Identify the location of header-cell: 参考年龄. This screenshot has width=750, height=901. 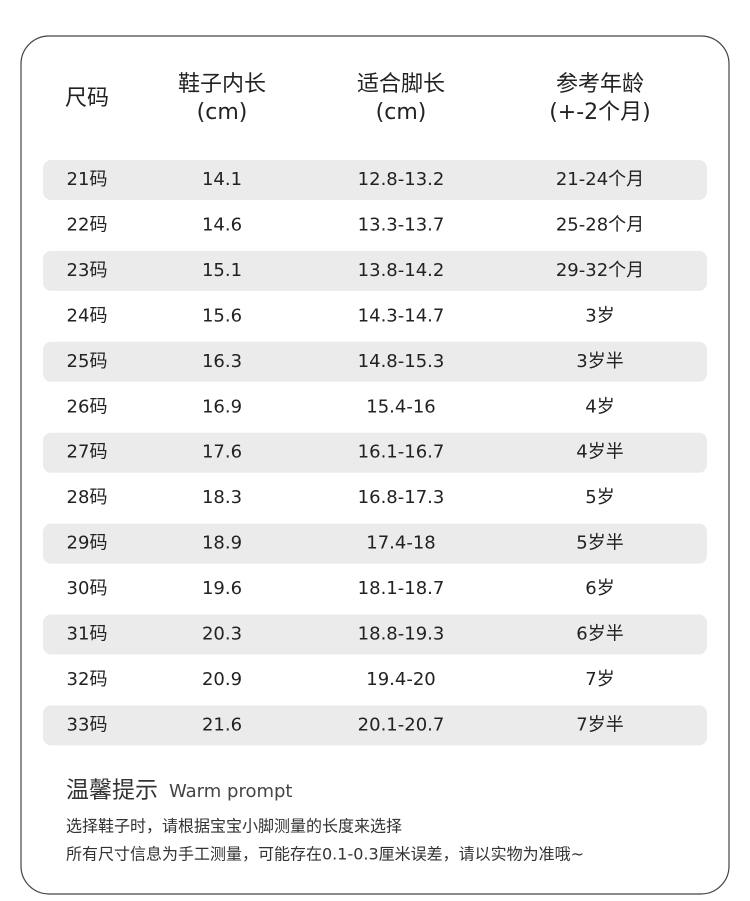
(600, 84).